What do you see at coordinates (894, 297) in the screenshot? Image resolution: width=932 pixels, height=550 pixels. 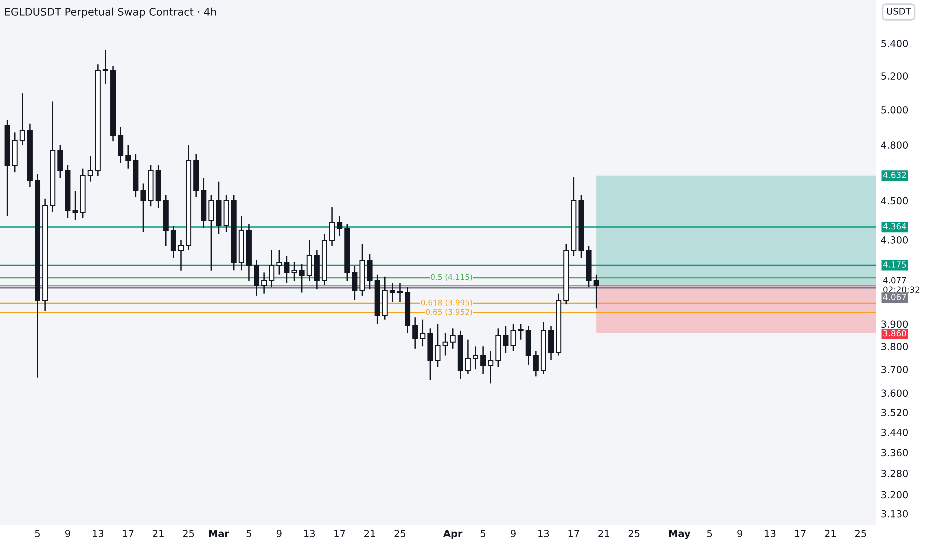 I see `ref-line-label: 4.067` at bounding box center [894, 297].